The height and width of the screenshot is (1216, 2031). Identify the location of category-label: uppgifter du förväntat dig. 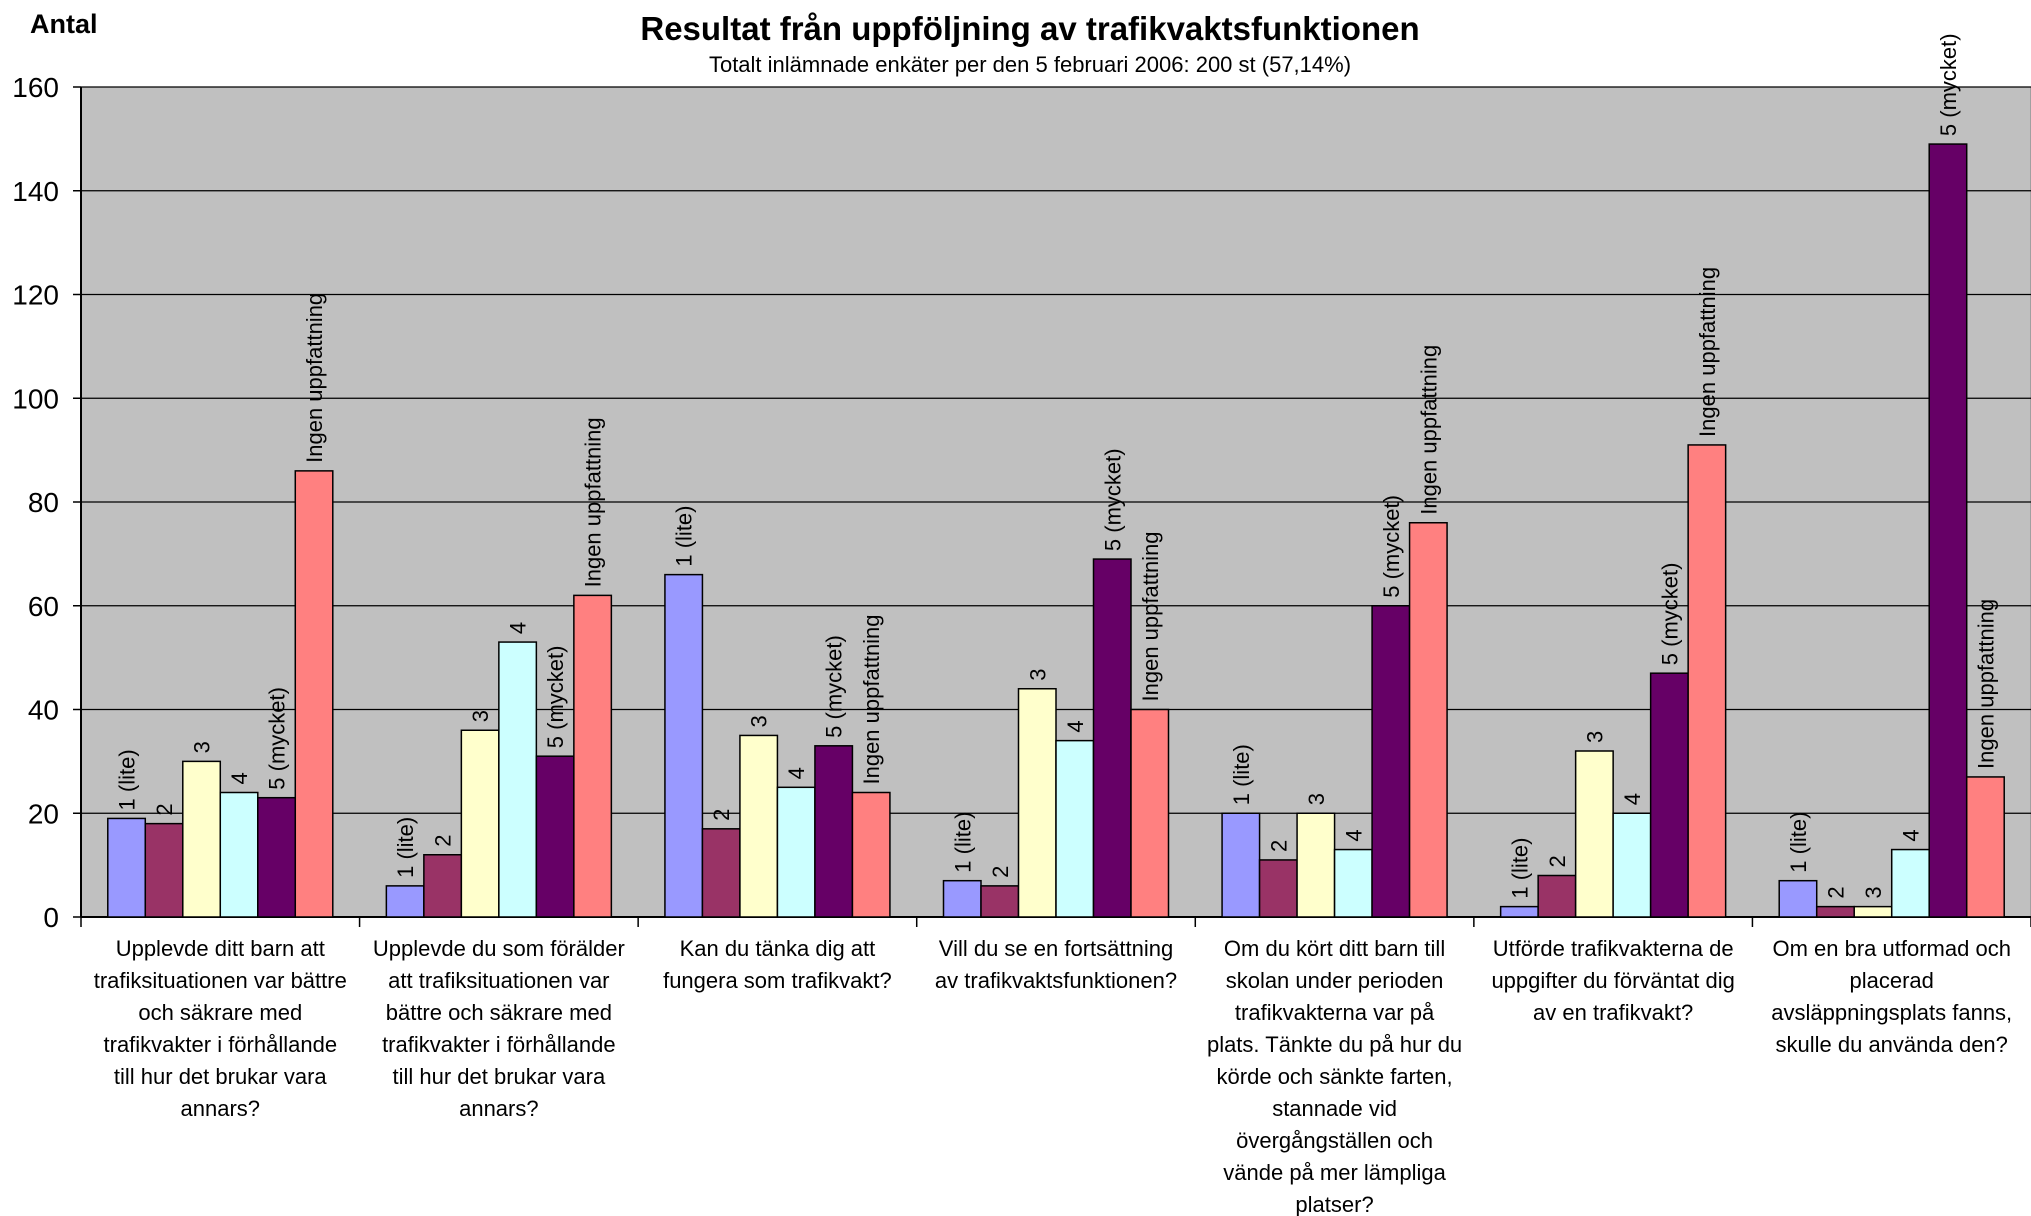
(1612, 980).